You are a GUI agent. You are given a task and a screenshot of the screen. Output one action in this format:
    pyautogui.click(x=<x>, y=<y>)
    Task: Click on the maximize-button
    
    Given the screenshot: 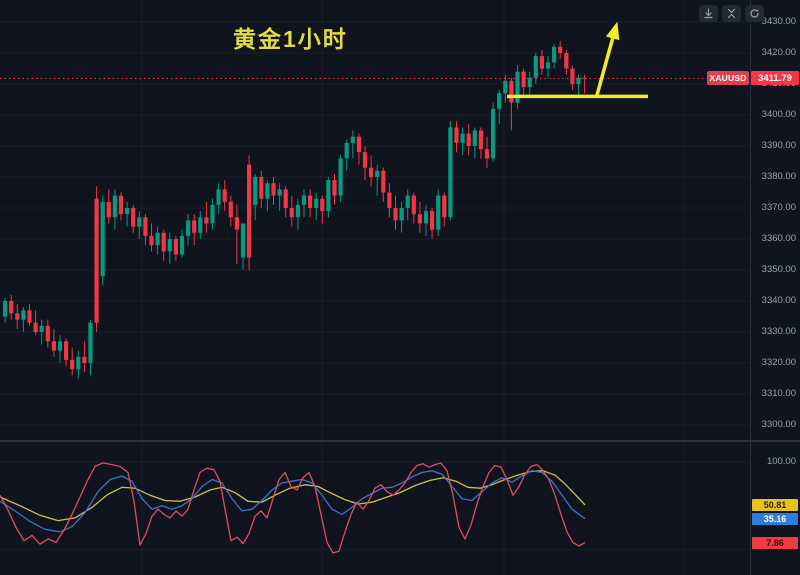 What is the action you would take?
    pyautogui.click(x=731, y=13)
    